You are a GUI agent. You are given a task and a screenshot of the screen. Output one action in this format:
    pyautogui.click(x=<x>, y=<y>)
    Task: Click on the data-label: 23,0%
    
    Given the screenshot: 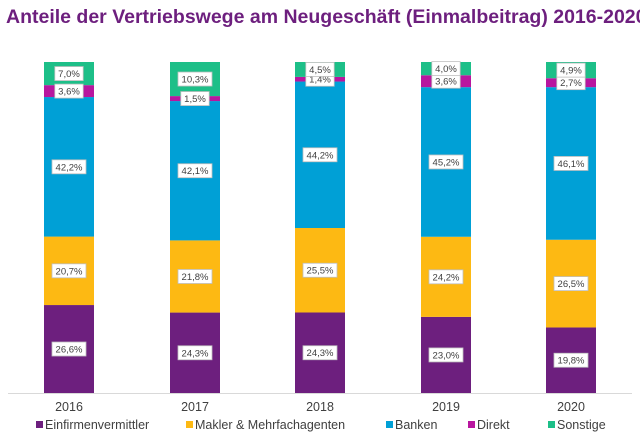 What is the action you would take?
    pyautogui.click(x=446, y=355)
    